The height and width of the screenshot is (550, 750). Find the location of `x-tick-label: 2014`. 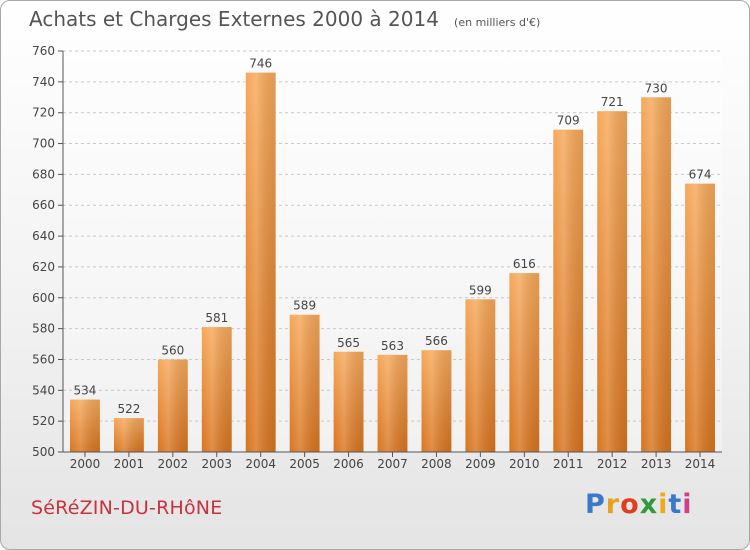

x-tick-label: 2014 is located at coordinates (700, 464).